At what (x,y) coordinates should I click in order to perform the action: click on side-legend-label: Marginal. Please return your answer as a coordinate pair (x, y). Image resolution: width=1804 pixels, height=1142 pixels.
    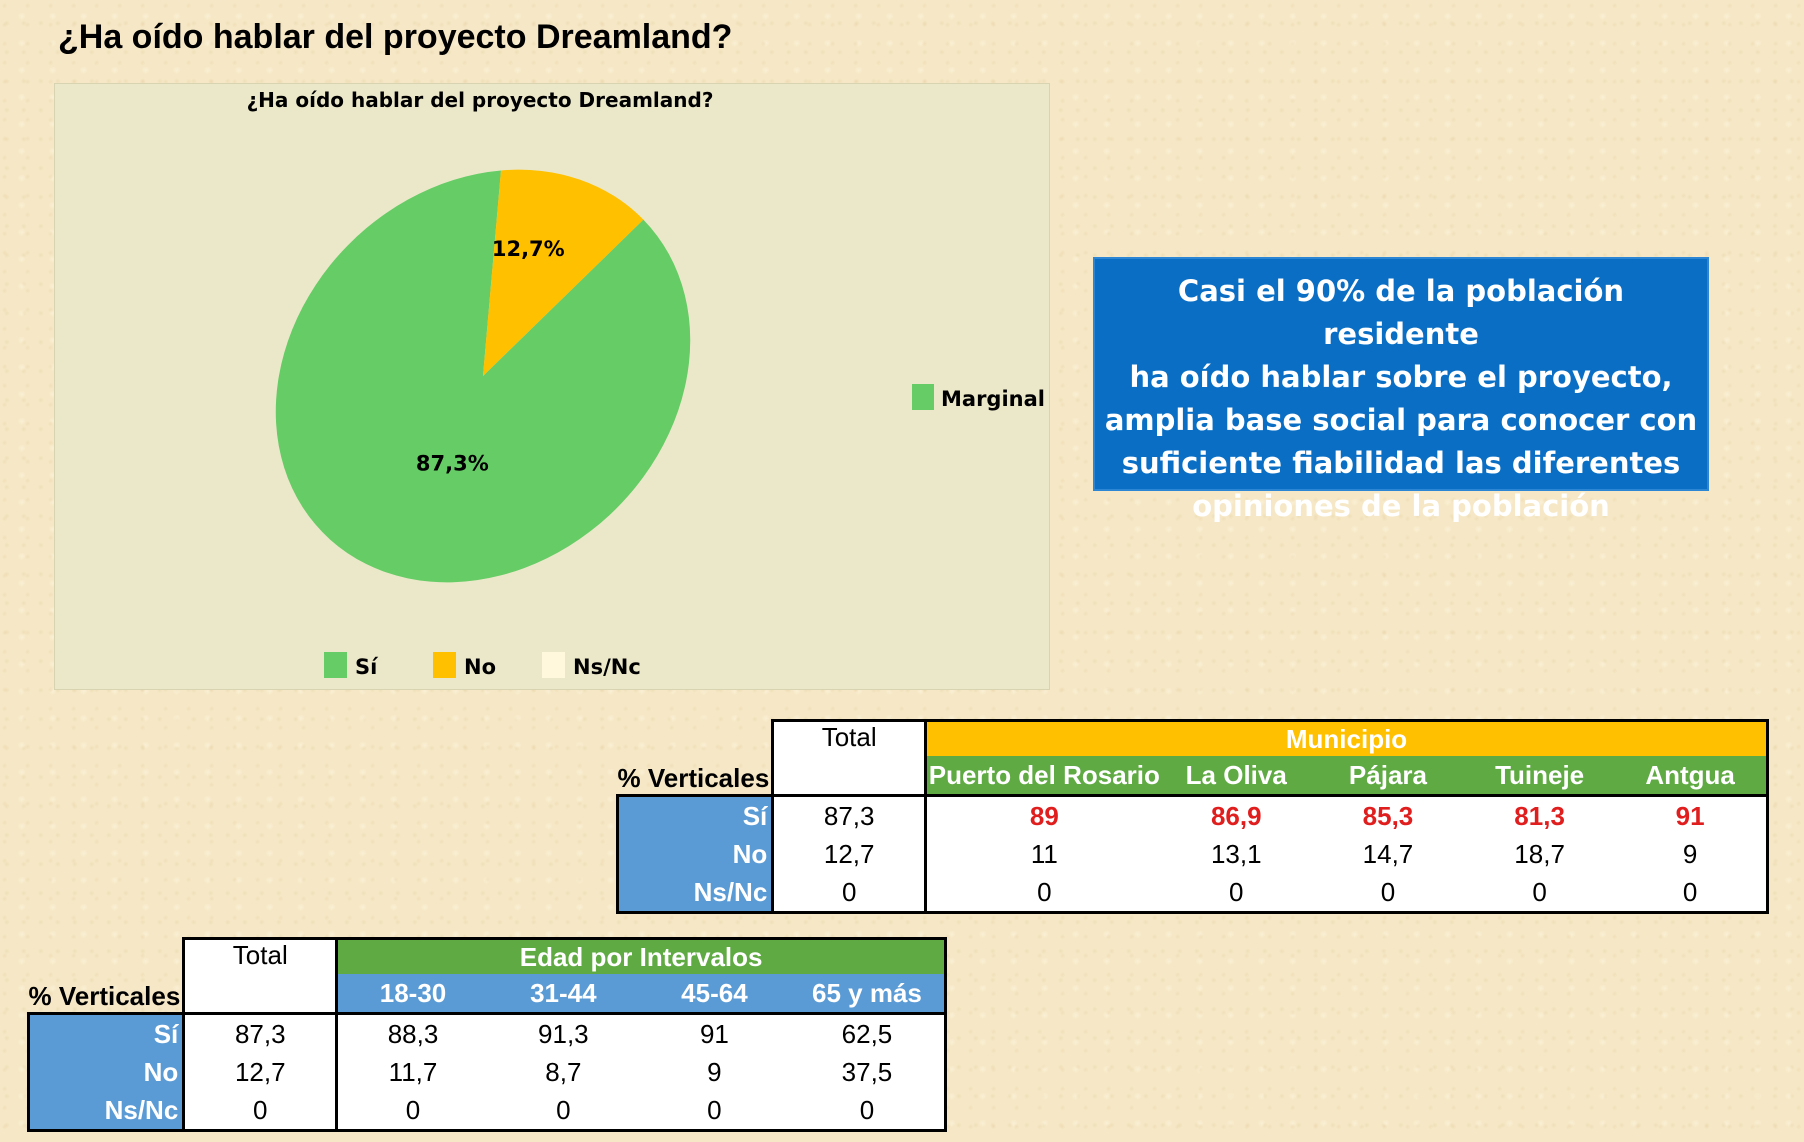
    Looking at the image, I should click on (993, 399).